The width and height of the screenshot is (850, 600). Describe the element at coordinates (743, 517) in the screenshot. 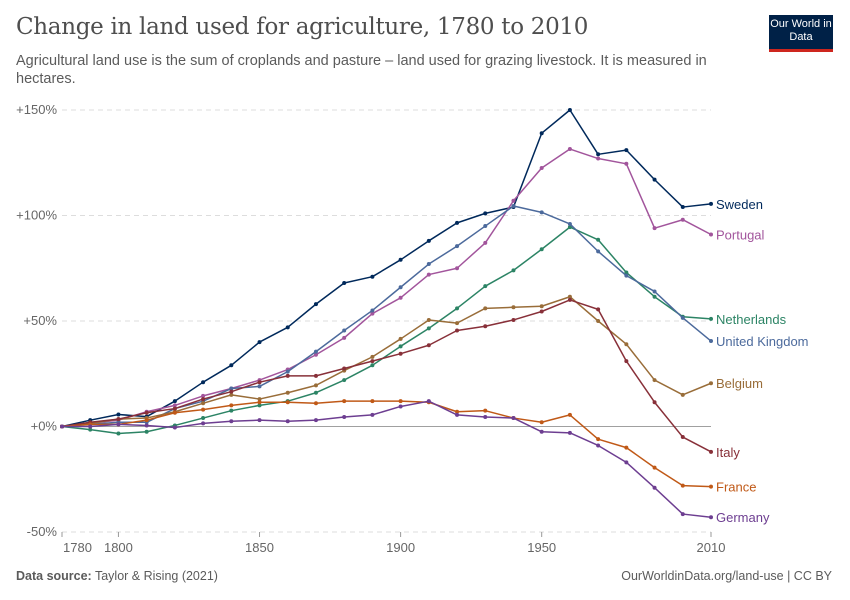

I see `series-label-germany: Germany` at that location.